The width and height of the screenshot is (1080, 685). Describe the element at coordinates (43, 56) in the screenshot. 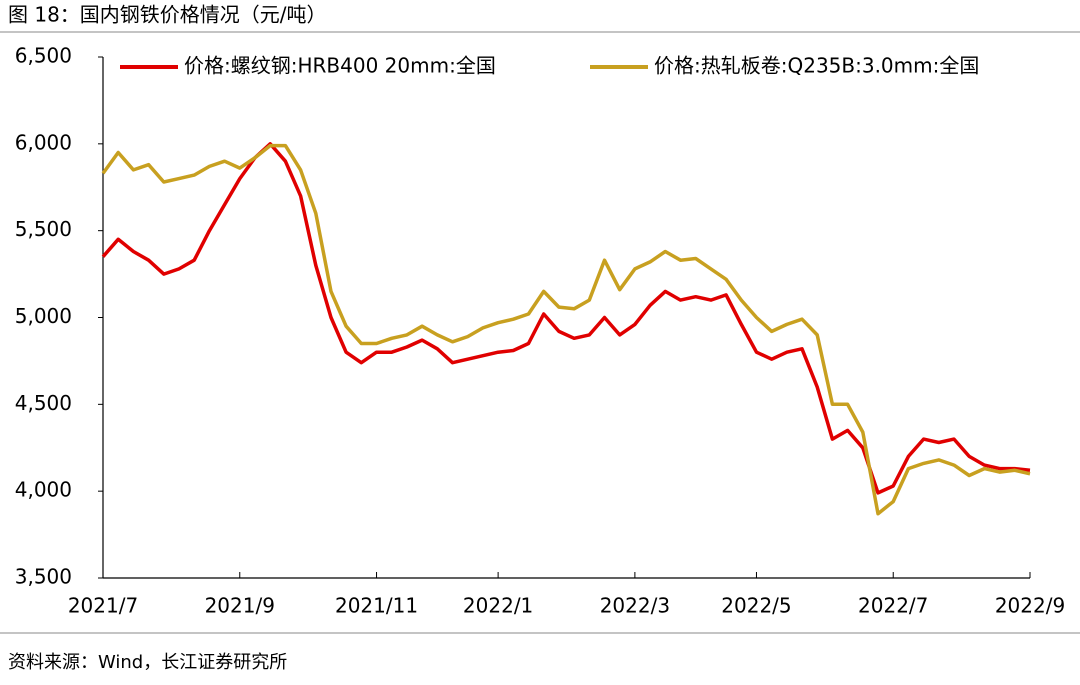

I see `y-tick-label: 6,500` at that location.